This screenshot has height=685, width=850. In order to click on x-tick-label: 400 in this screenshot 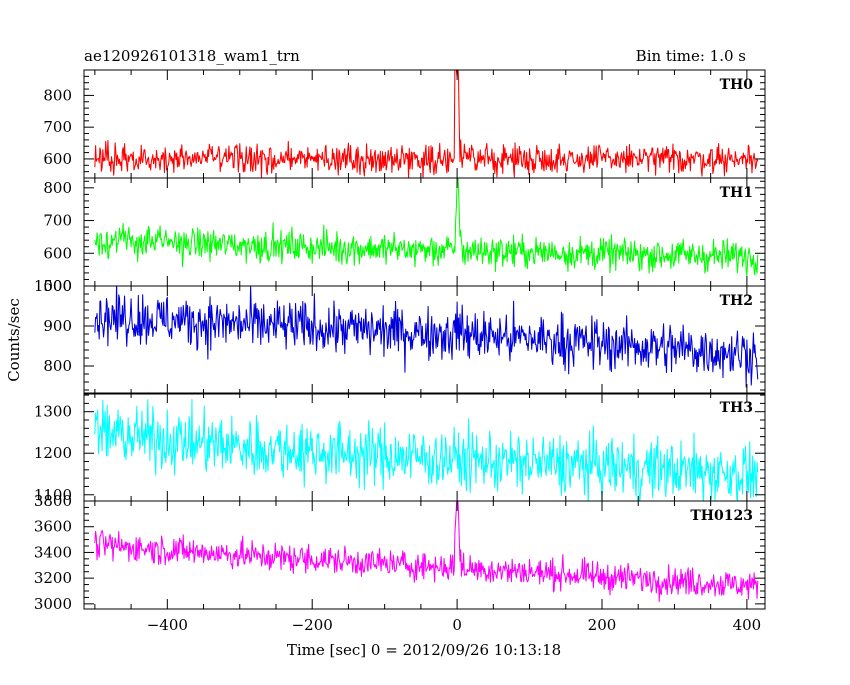, I will do `click(747, 625)`.